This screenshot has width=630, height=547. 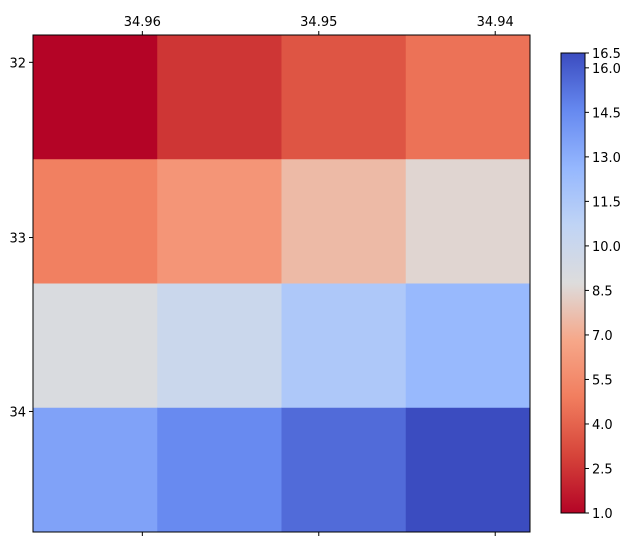 I want to click on colorbar-tick-label: 2.5, so click(x=602, y=469).